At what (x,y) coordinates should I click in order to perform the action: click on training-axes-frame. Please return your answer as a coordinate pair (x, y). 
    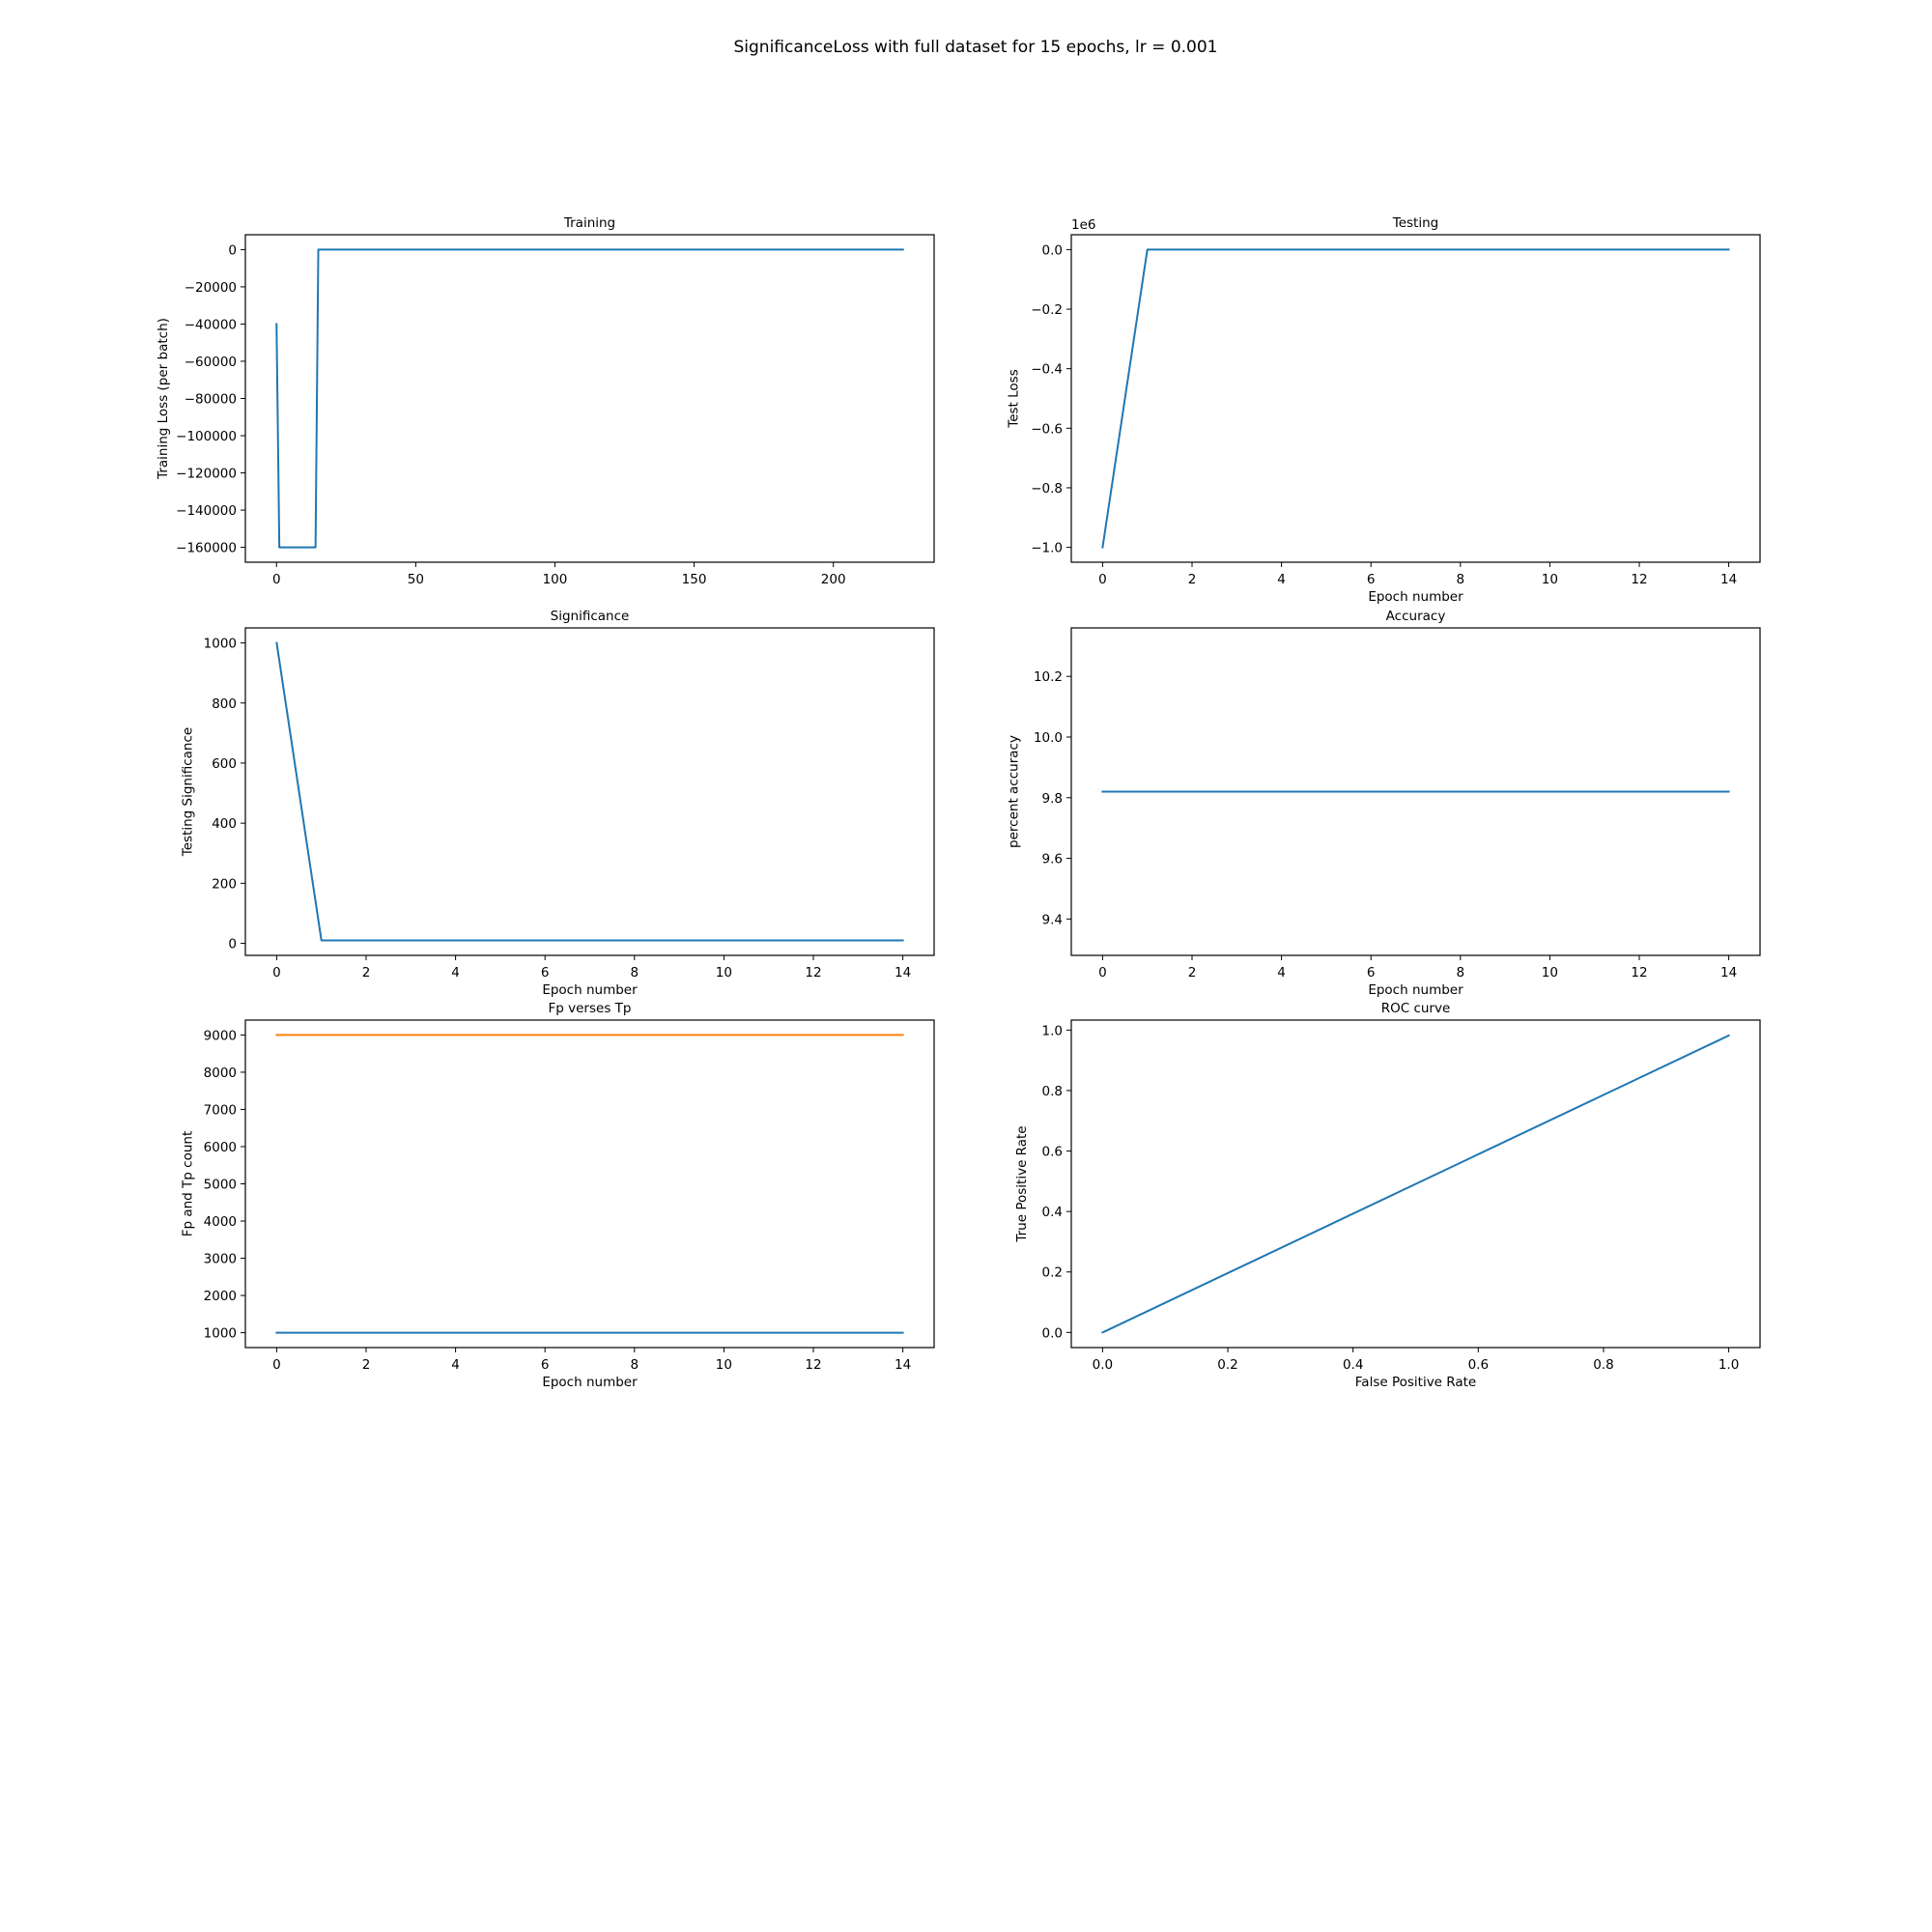
    Looking at the image, I should click on (589, 398).